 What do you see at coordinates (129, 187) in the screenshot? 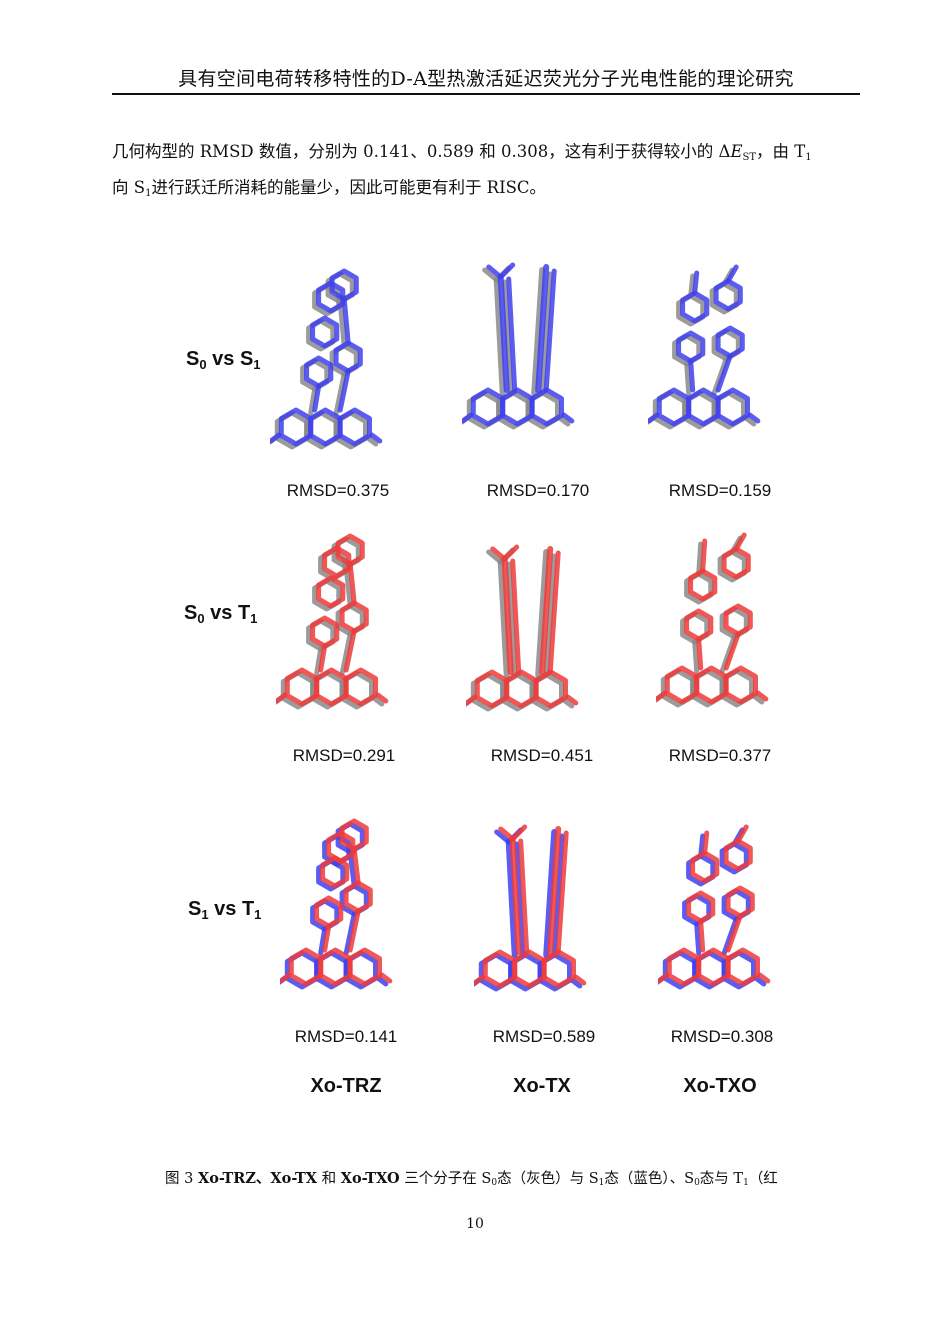
I see `line2-text: 向 S` at bounding box center [129, 187].